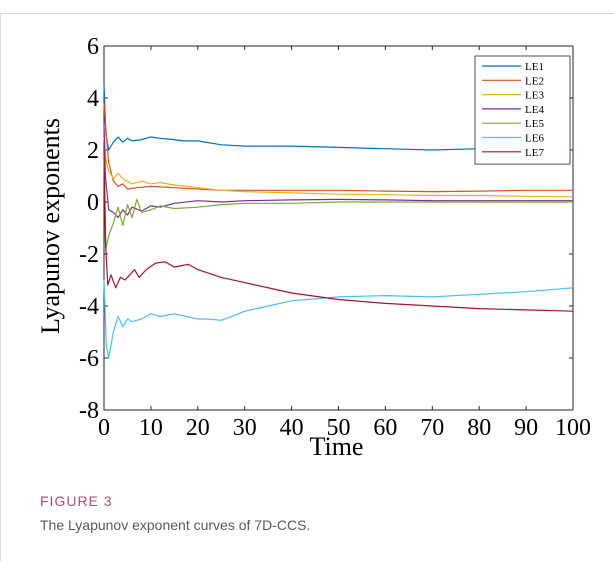  What do you see at coordinates (338, 117) in the screenshot?
I see `series-line-le1` at bounding box center [338, 117].